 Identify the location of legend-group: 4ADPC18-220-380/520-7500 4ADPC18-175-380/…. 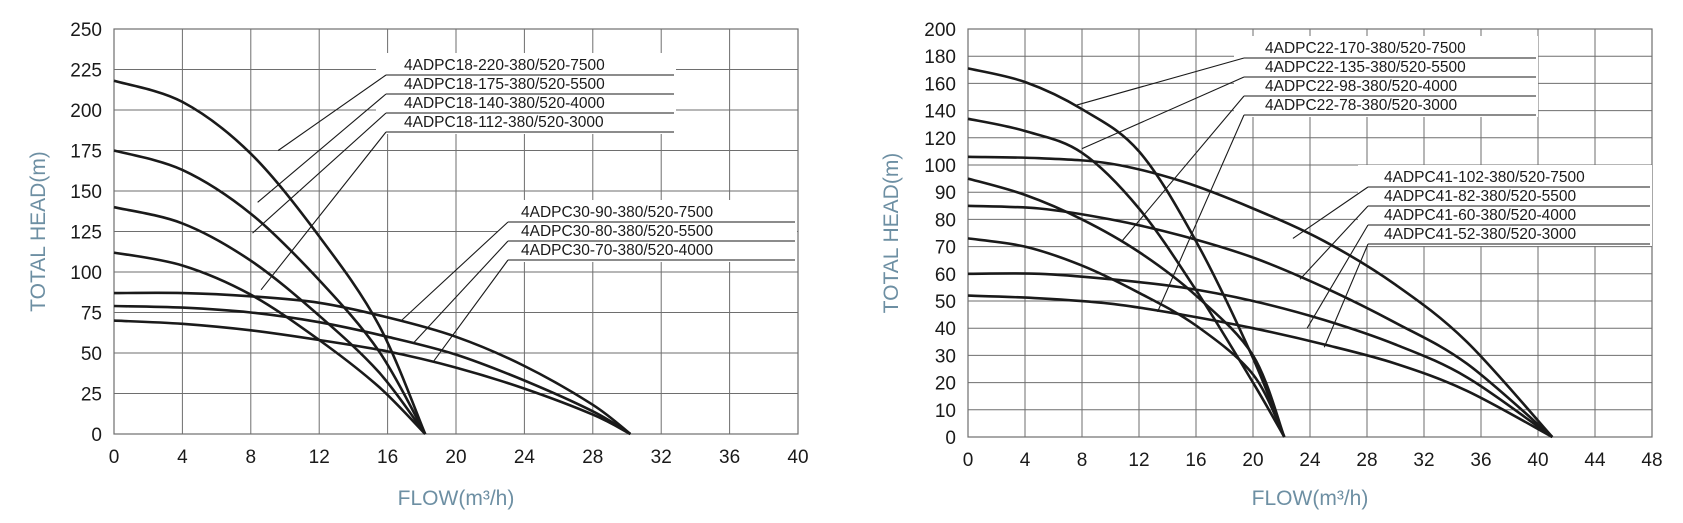
(464, 172).